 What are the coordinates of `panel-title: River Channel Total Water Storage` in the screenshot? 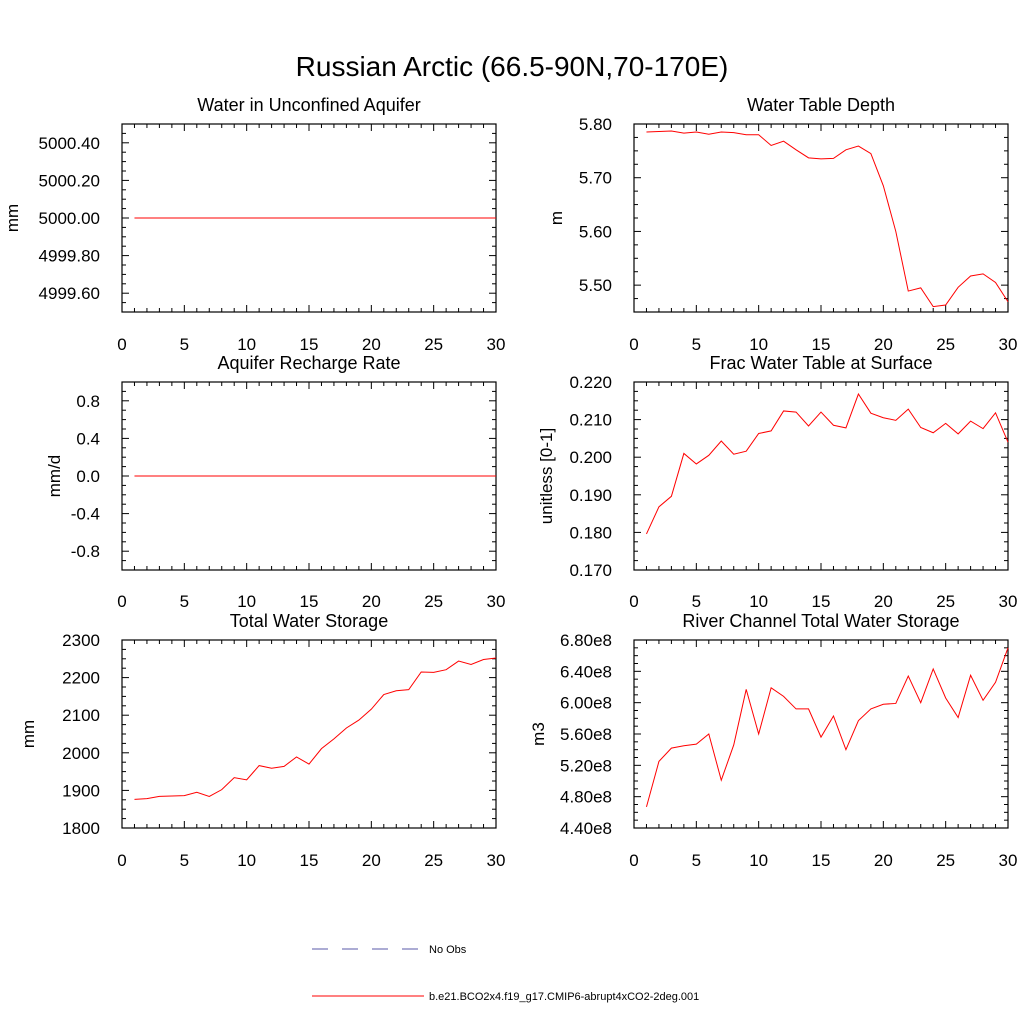 It's located at (820, 621).